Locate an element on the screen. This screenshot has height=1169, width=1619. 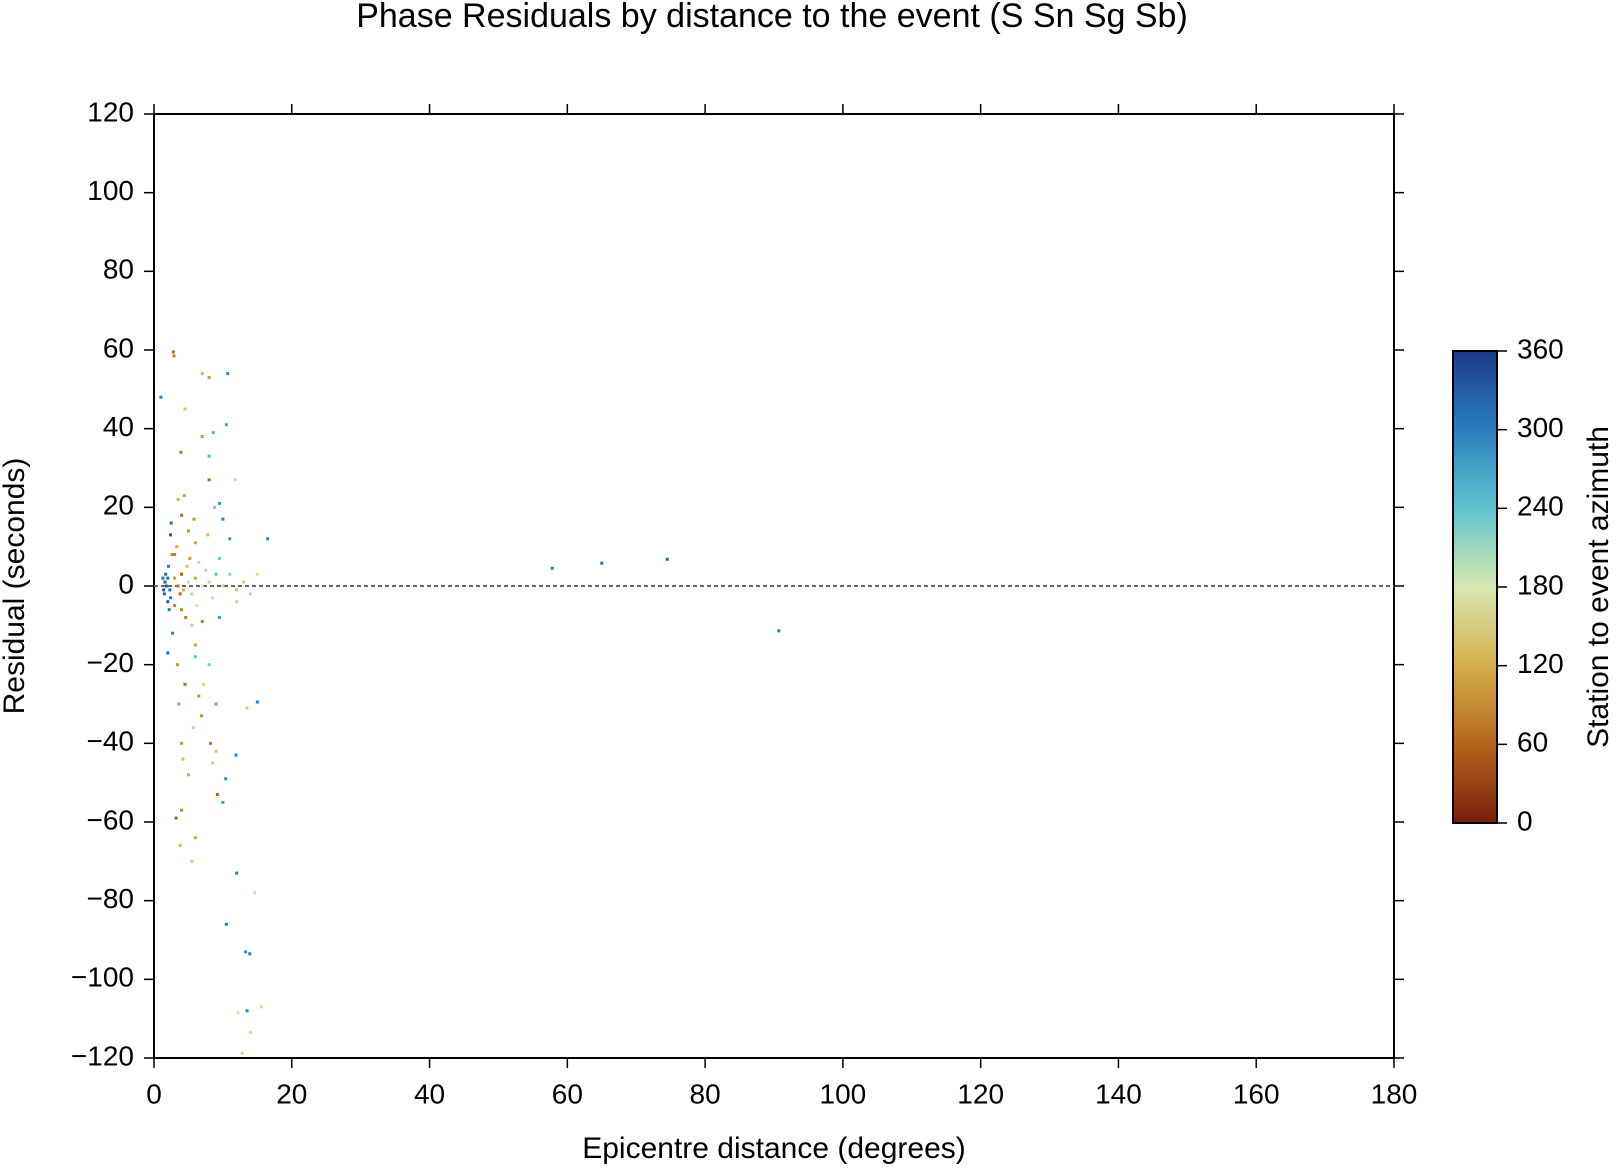
y-tick-label: −120 is located at coordinates (102, 1055).